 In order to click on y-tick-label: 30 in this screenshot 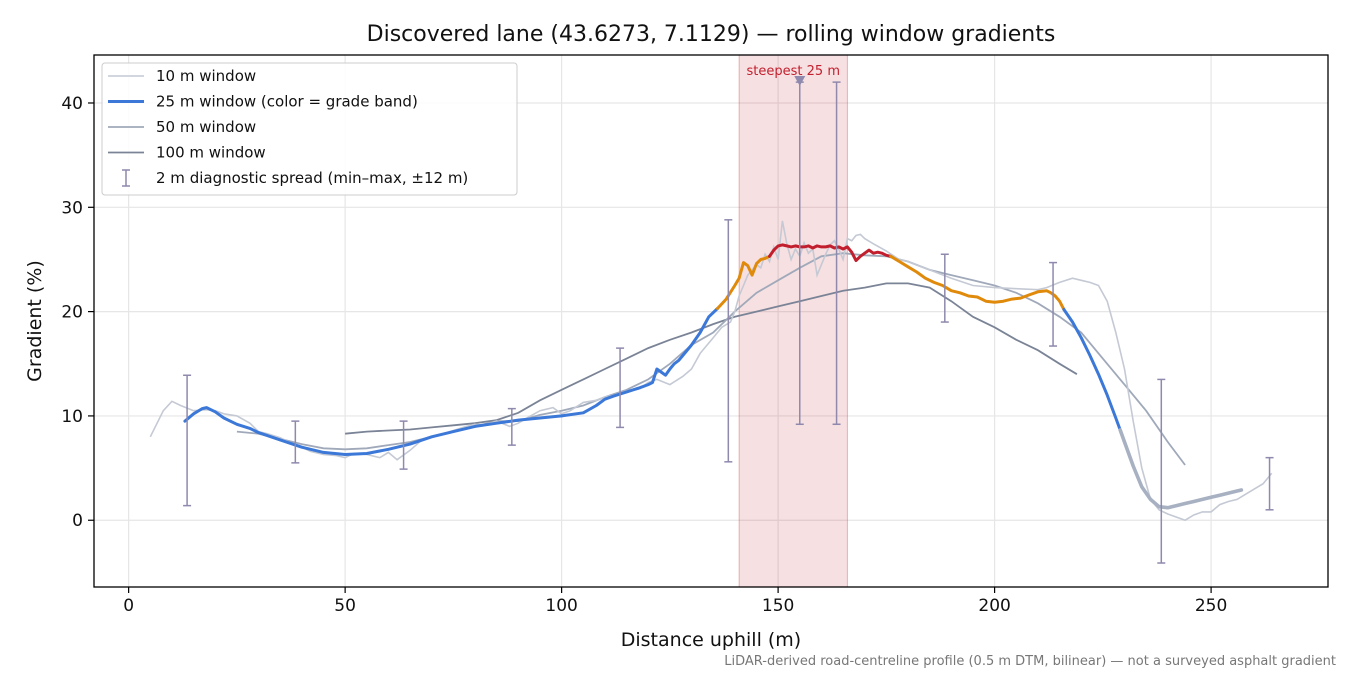, I will do `click(72, 208)`.